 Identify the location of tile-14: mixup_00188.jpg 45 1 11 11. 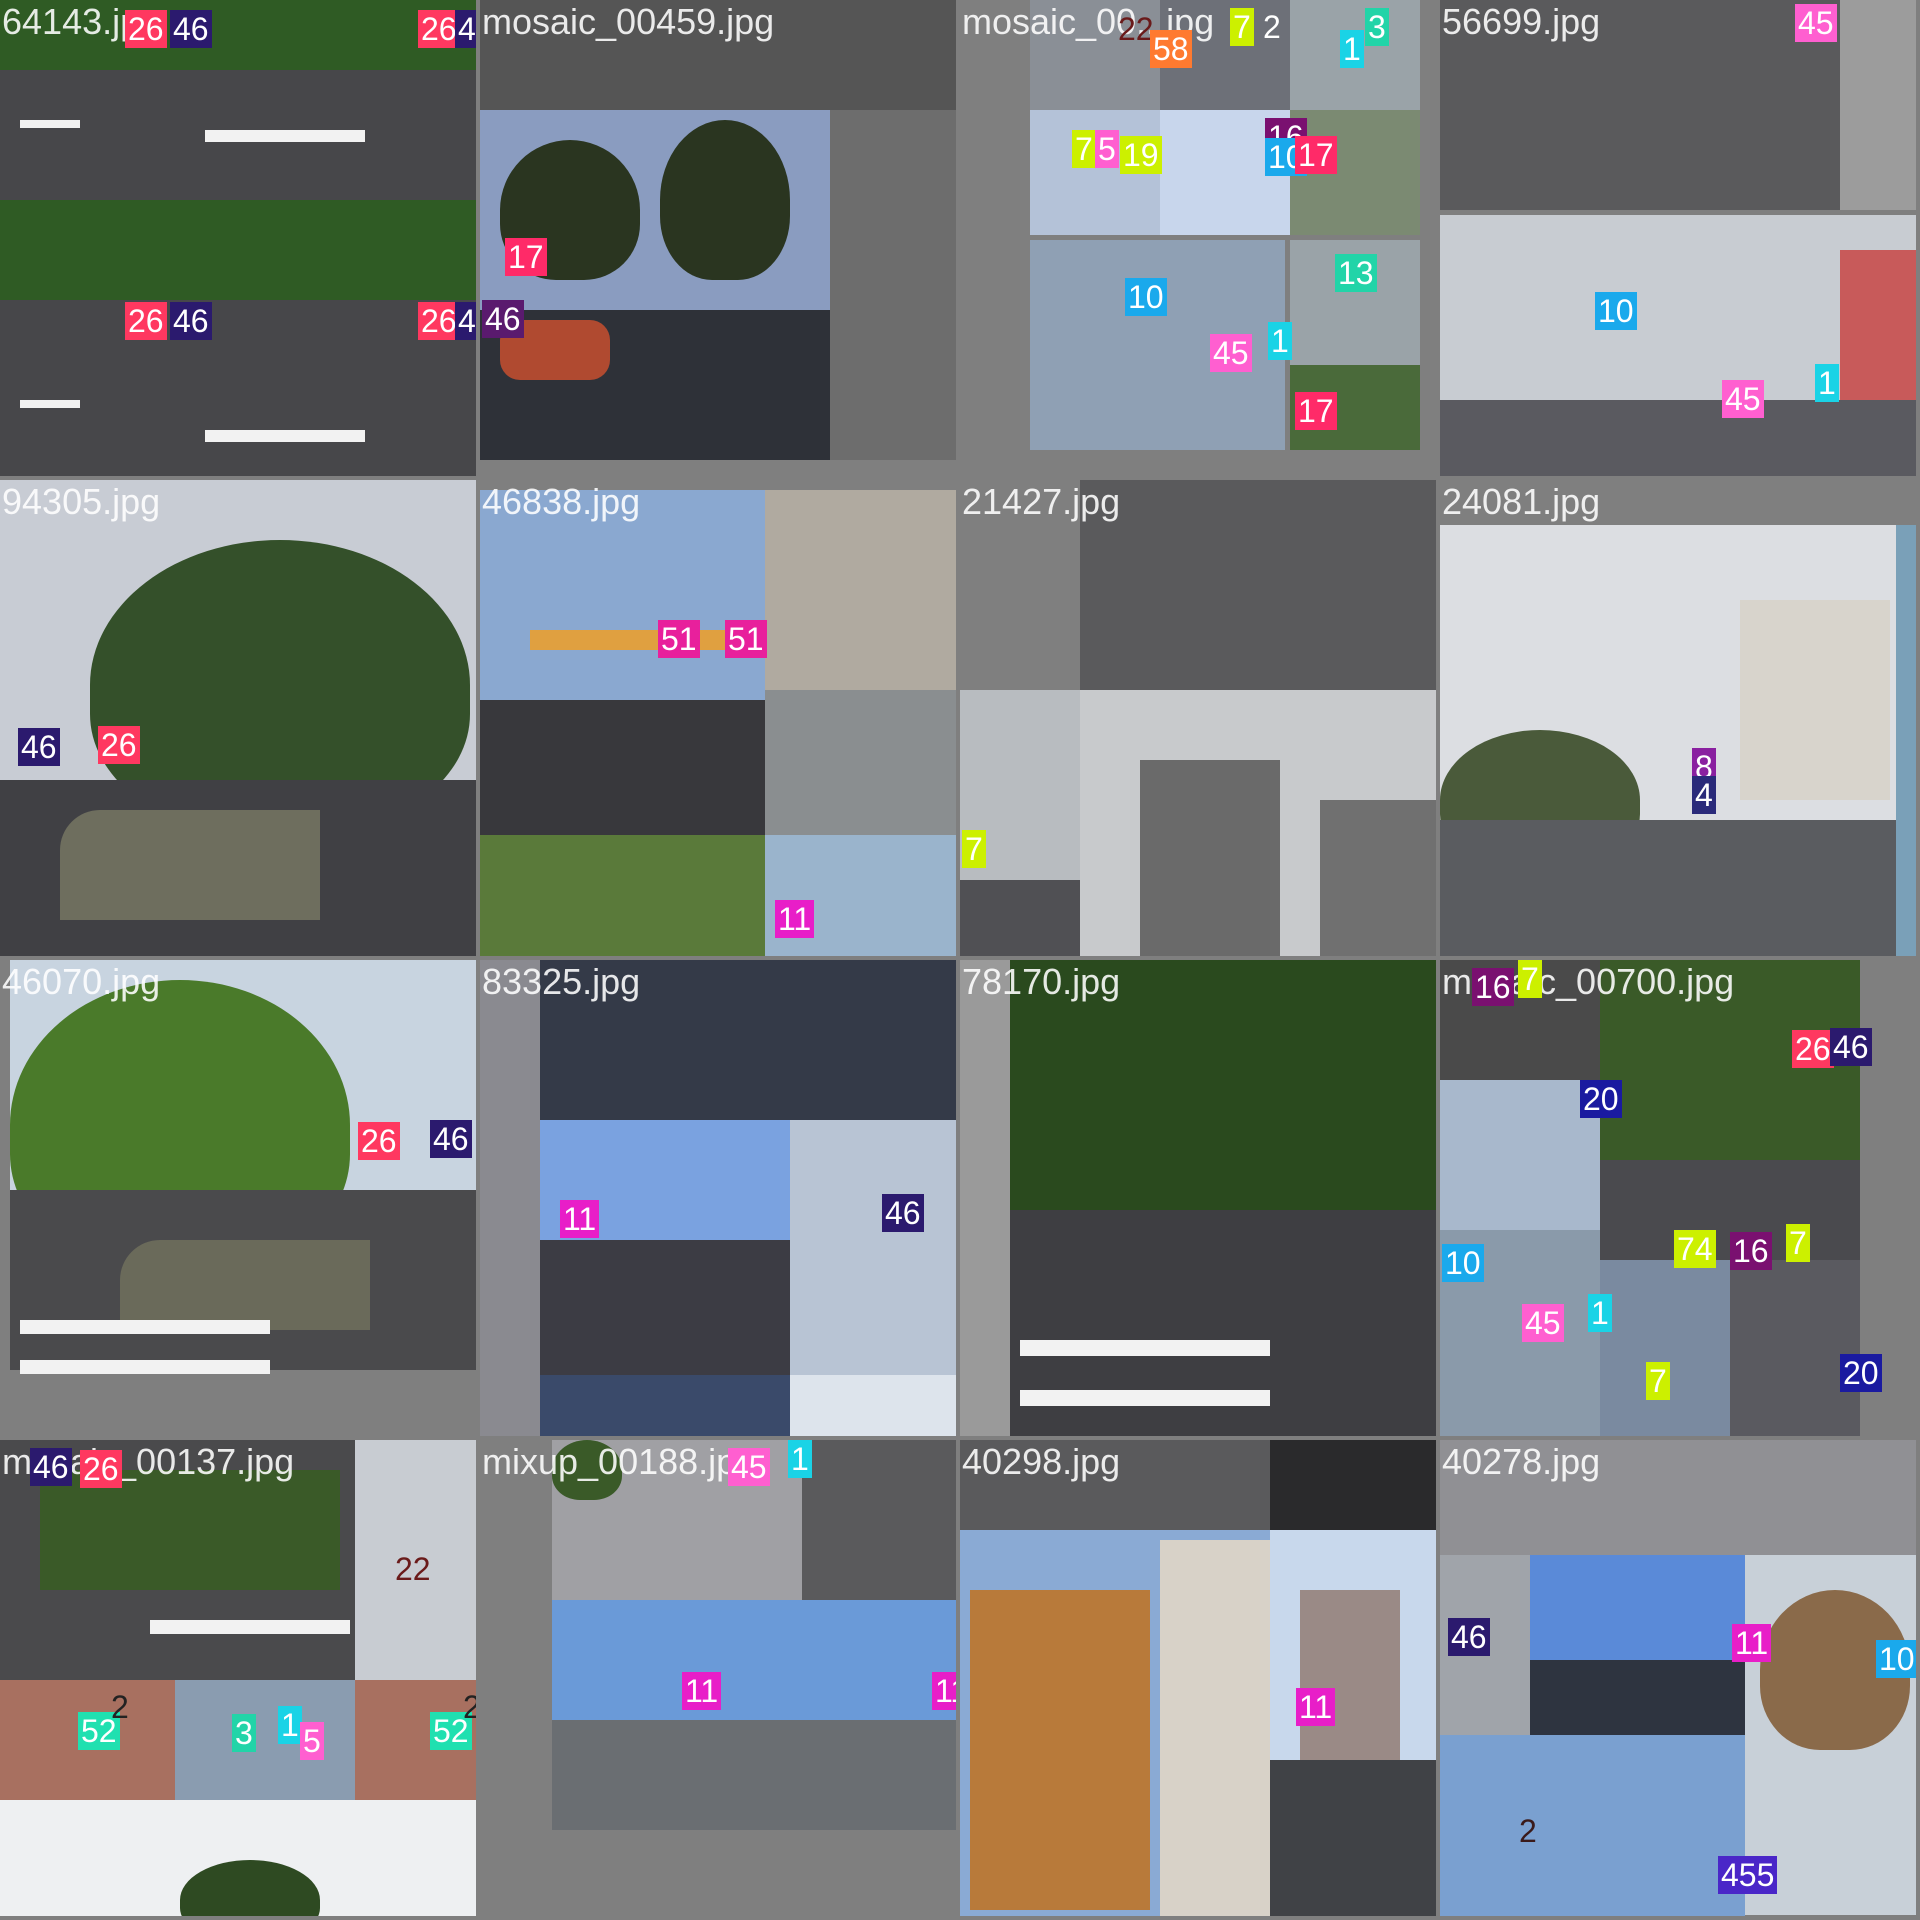
(718, 1678).